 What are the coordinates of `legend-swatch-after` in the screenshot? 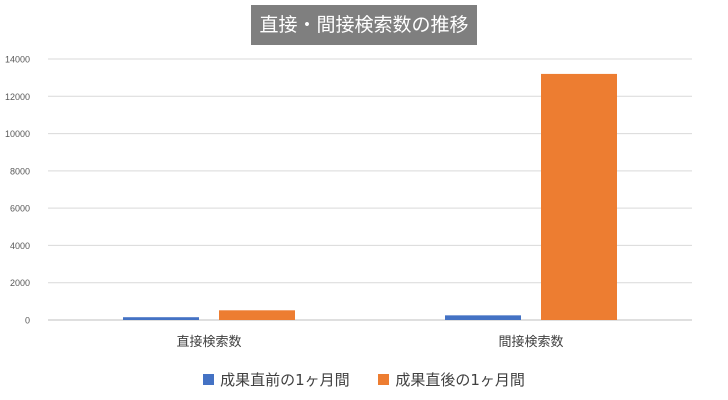 It's located at (384, 379).